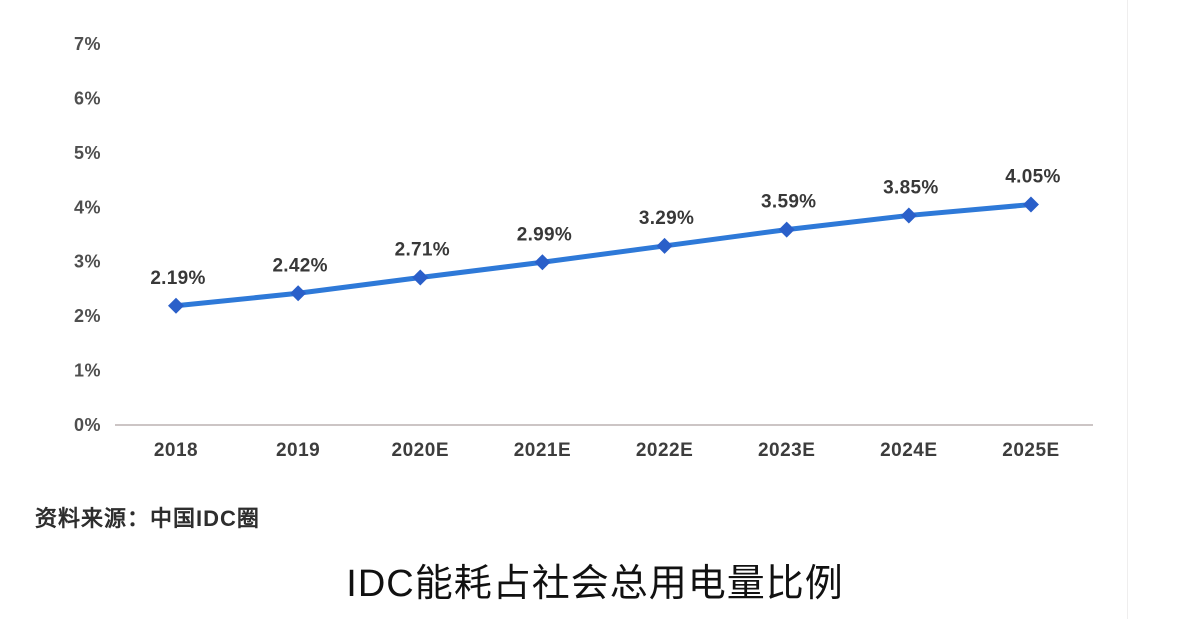  Describe the element at coordinates (176, 305) in the screenshot. I see `data-point-marker-2018` at that location.